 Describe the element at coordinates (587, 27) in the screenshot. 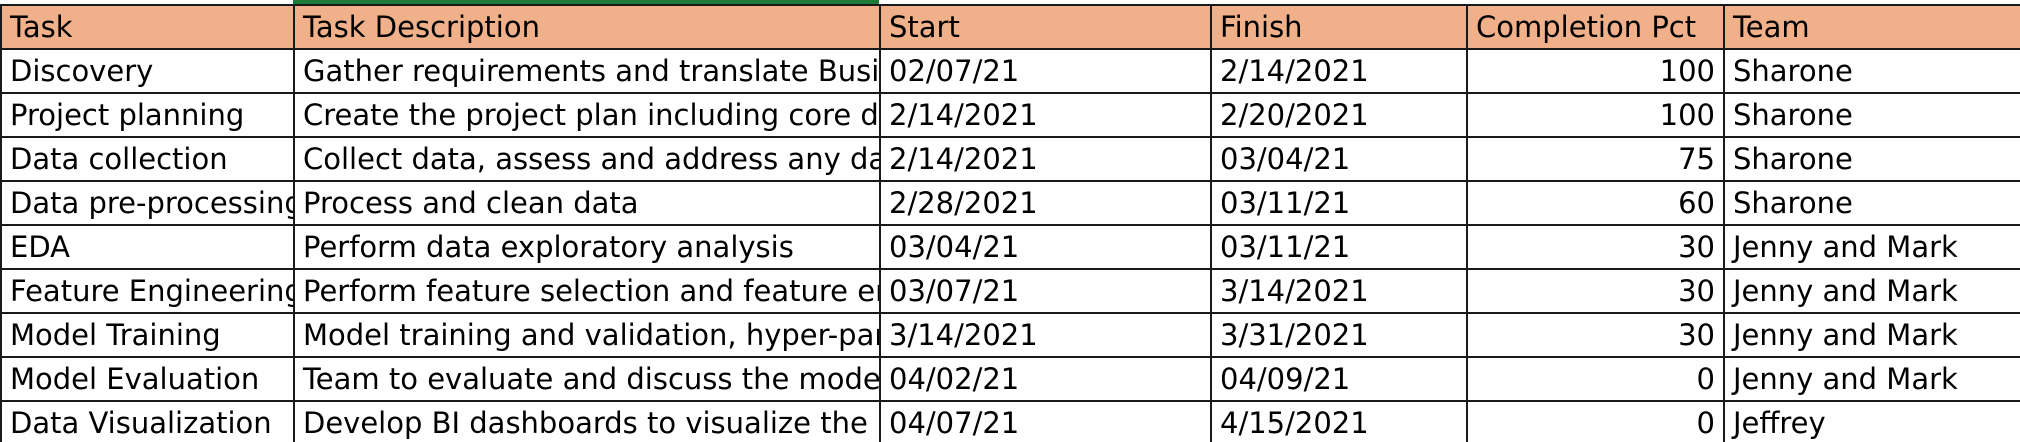

I see `header-cell-description: Task Description` at that location.